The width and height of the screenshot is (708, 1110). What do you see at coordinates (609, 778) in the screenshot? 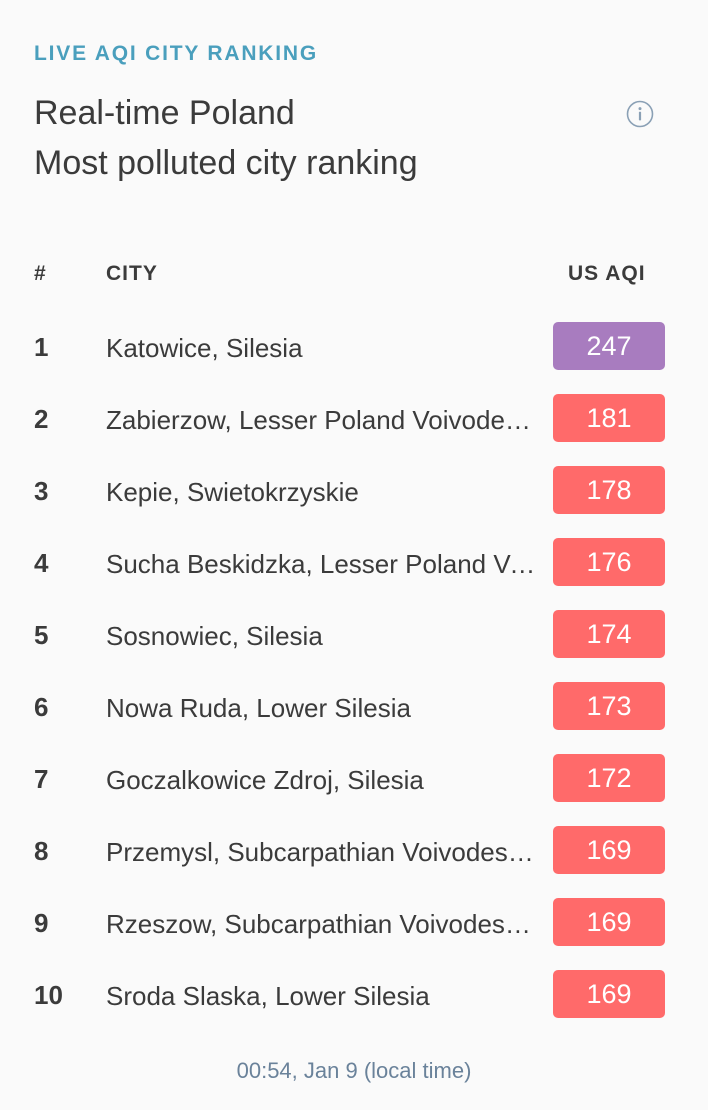
I see `aqi-badge: 172` at bounding box center [609, 778].